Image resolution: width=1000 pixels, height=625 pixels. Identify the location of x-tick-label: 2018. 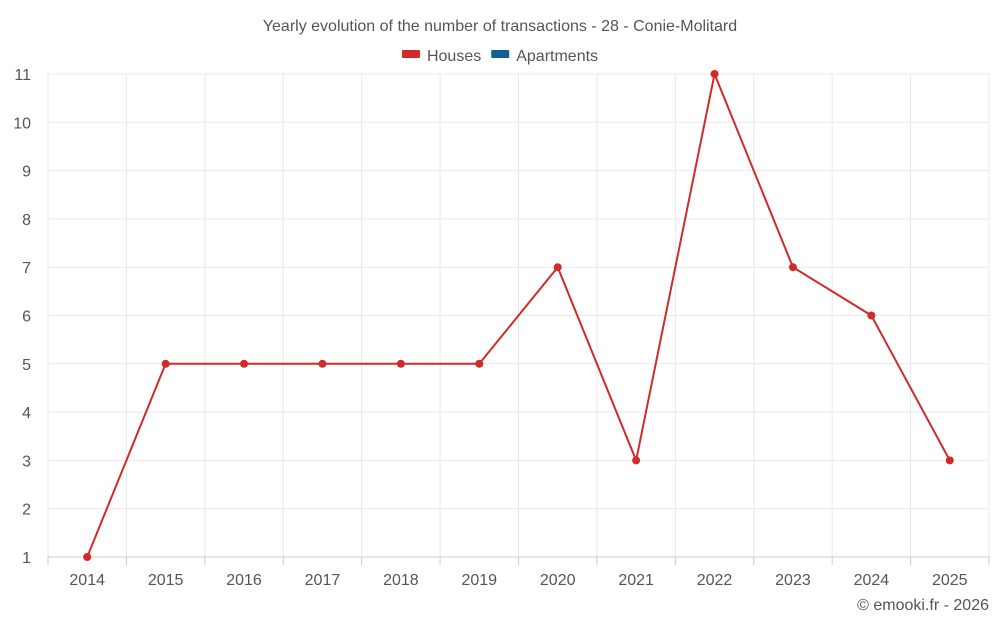
(401, 580).